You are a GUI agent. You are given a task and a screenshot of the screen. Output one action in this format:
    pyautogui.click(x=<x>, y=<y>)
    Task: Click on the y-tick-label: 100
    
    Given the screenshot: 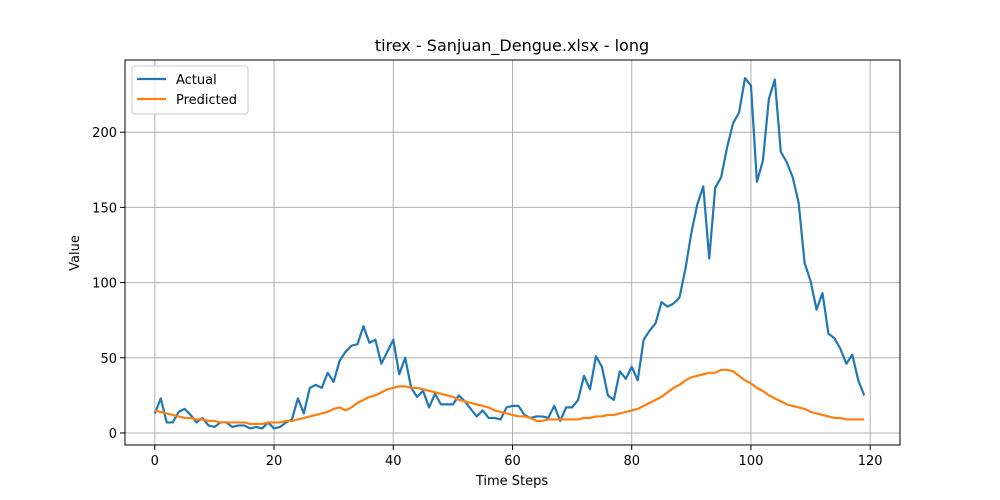 What is the action you would take?
    pyautogui.click(x=104, y=284)
    